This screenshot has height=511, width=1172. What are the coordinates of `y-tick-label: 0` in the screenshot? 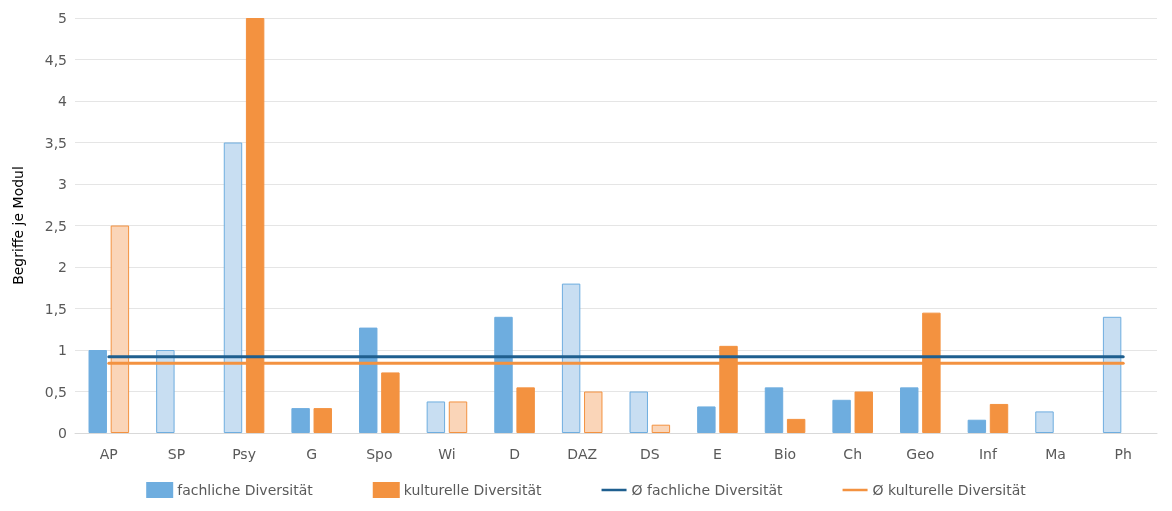 It's located at (62, 433).